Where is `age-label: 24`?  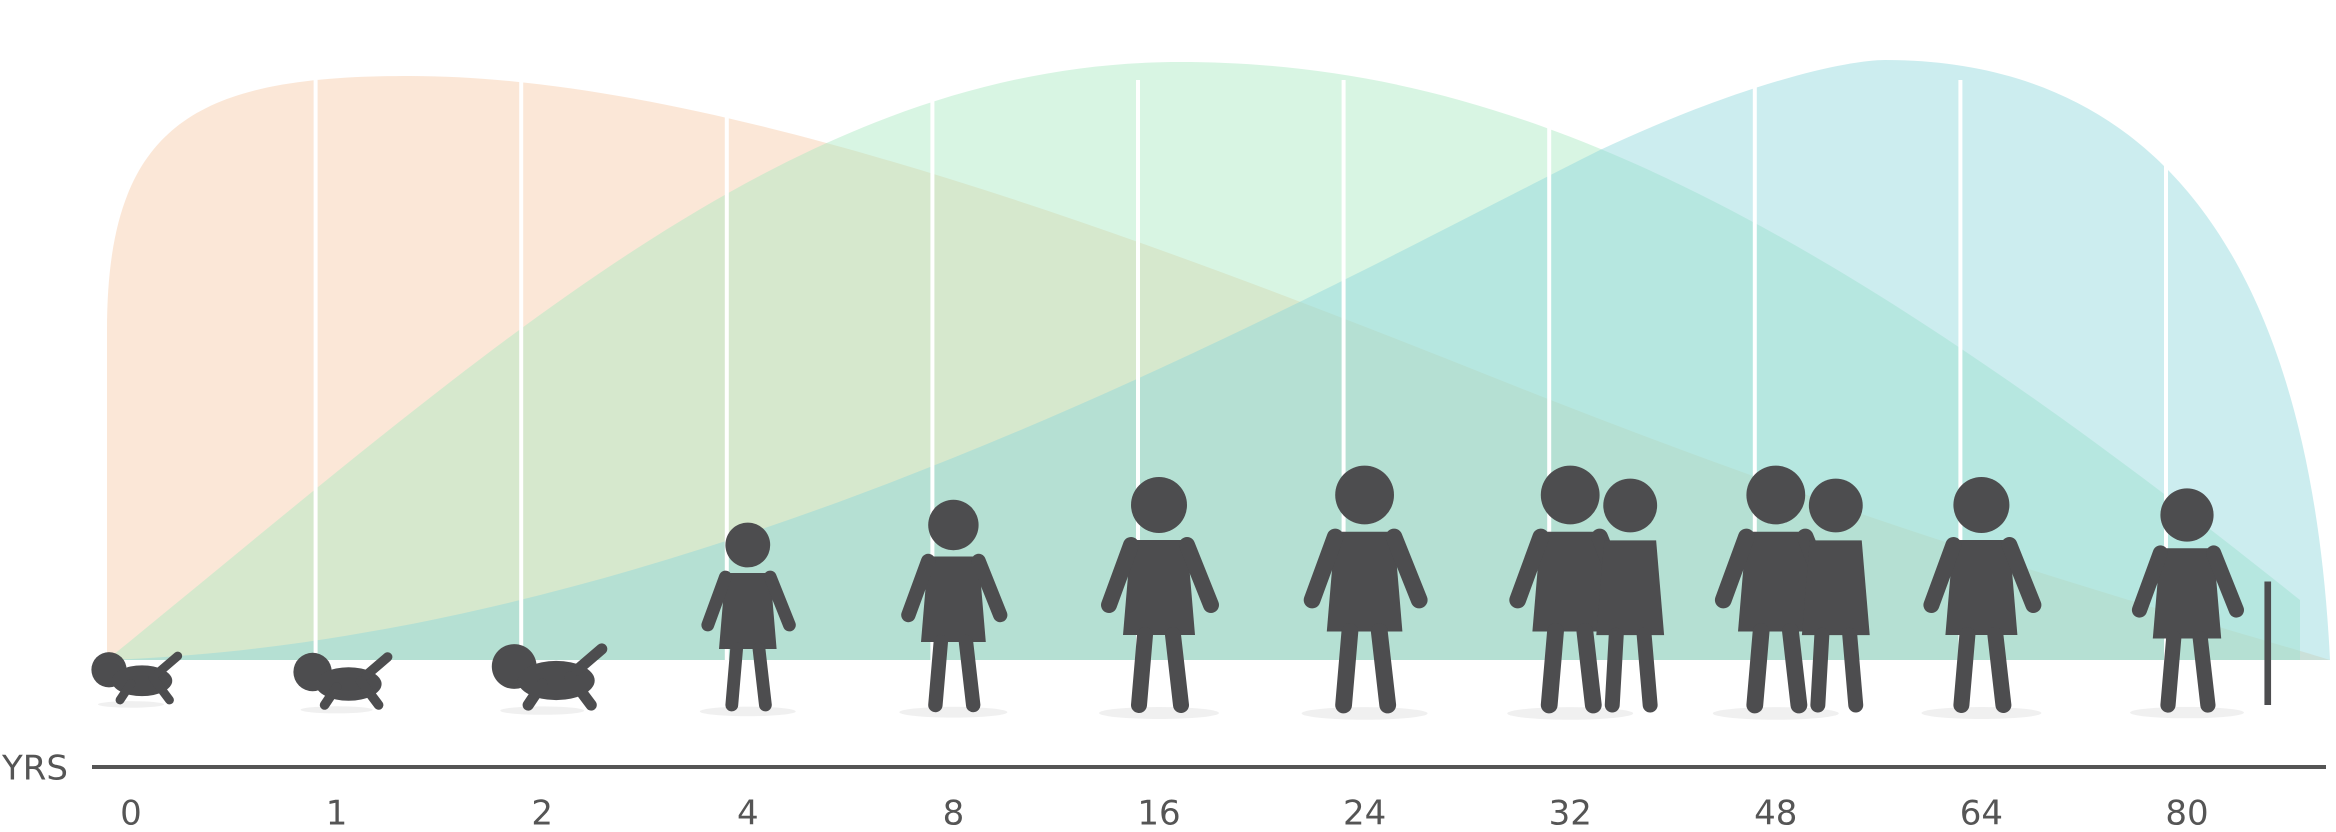
age-label: 24 is located at coordinates (1364, 813).